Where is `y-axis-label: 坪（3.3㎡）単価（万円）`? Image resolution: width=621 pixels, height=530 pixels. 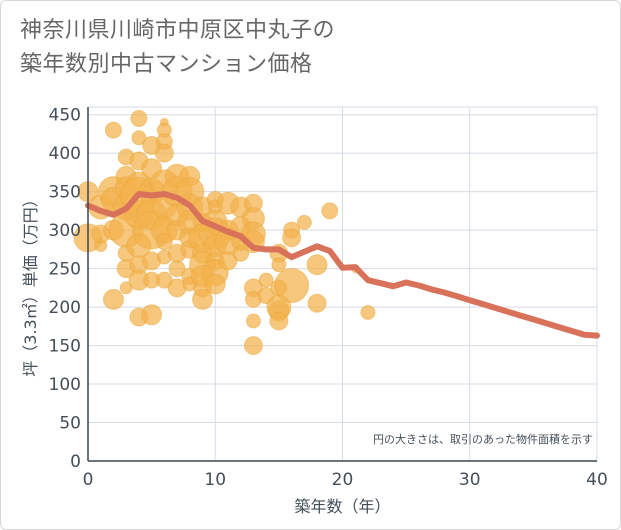
y-axis-label: 坪（3.3㎡）単価（万円） is located at coordinates (30, 283).